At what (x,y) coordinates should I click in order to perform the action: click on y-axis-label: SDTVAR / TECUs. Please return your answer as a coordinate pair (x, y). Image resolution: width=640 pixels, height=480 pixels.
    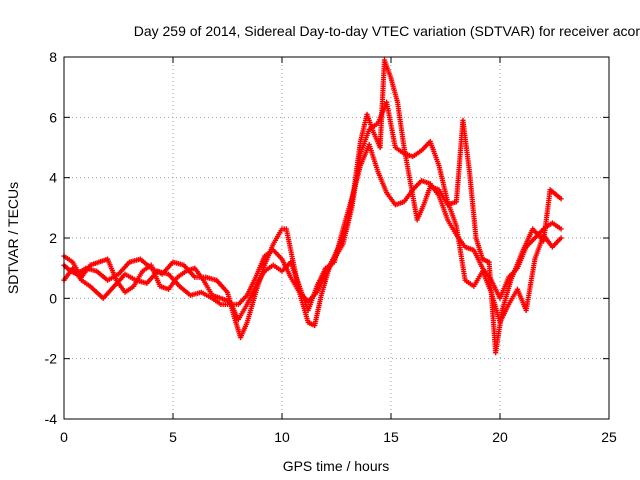
    Looking at the image, I should click on (13, 238).